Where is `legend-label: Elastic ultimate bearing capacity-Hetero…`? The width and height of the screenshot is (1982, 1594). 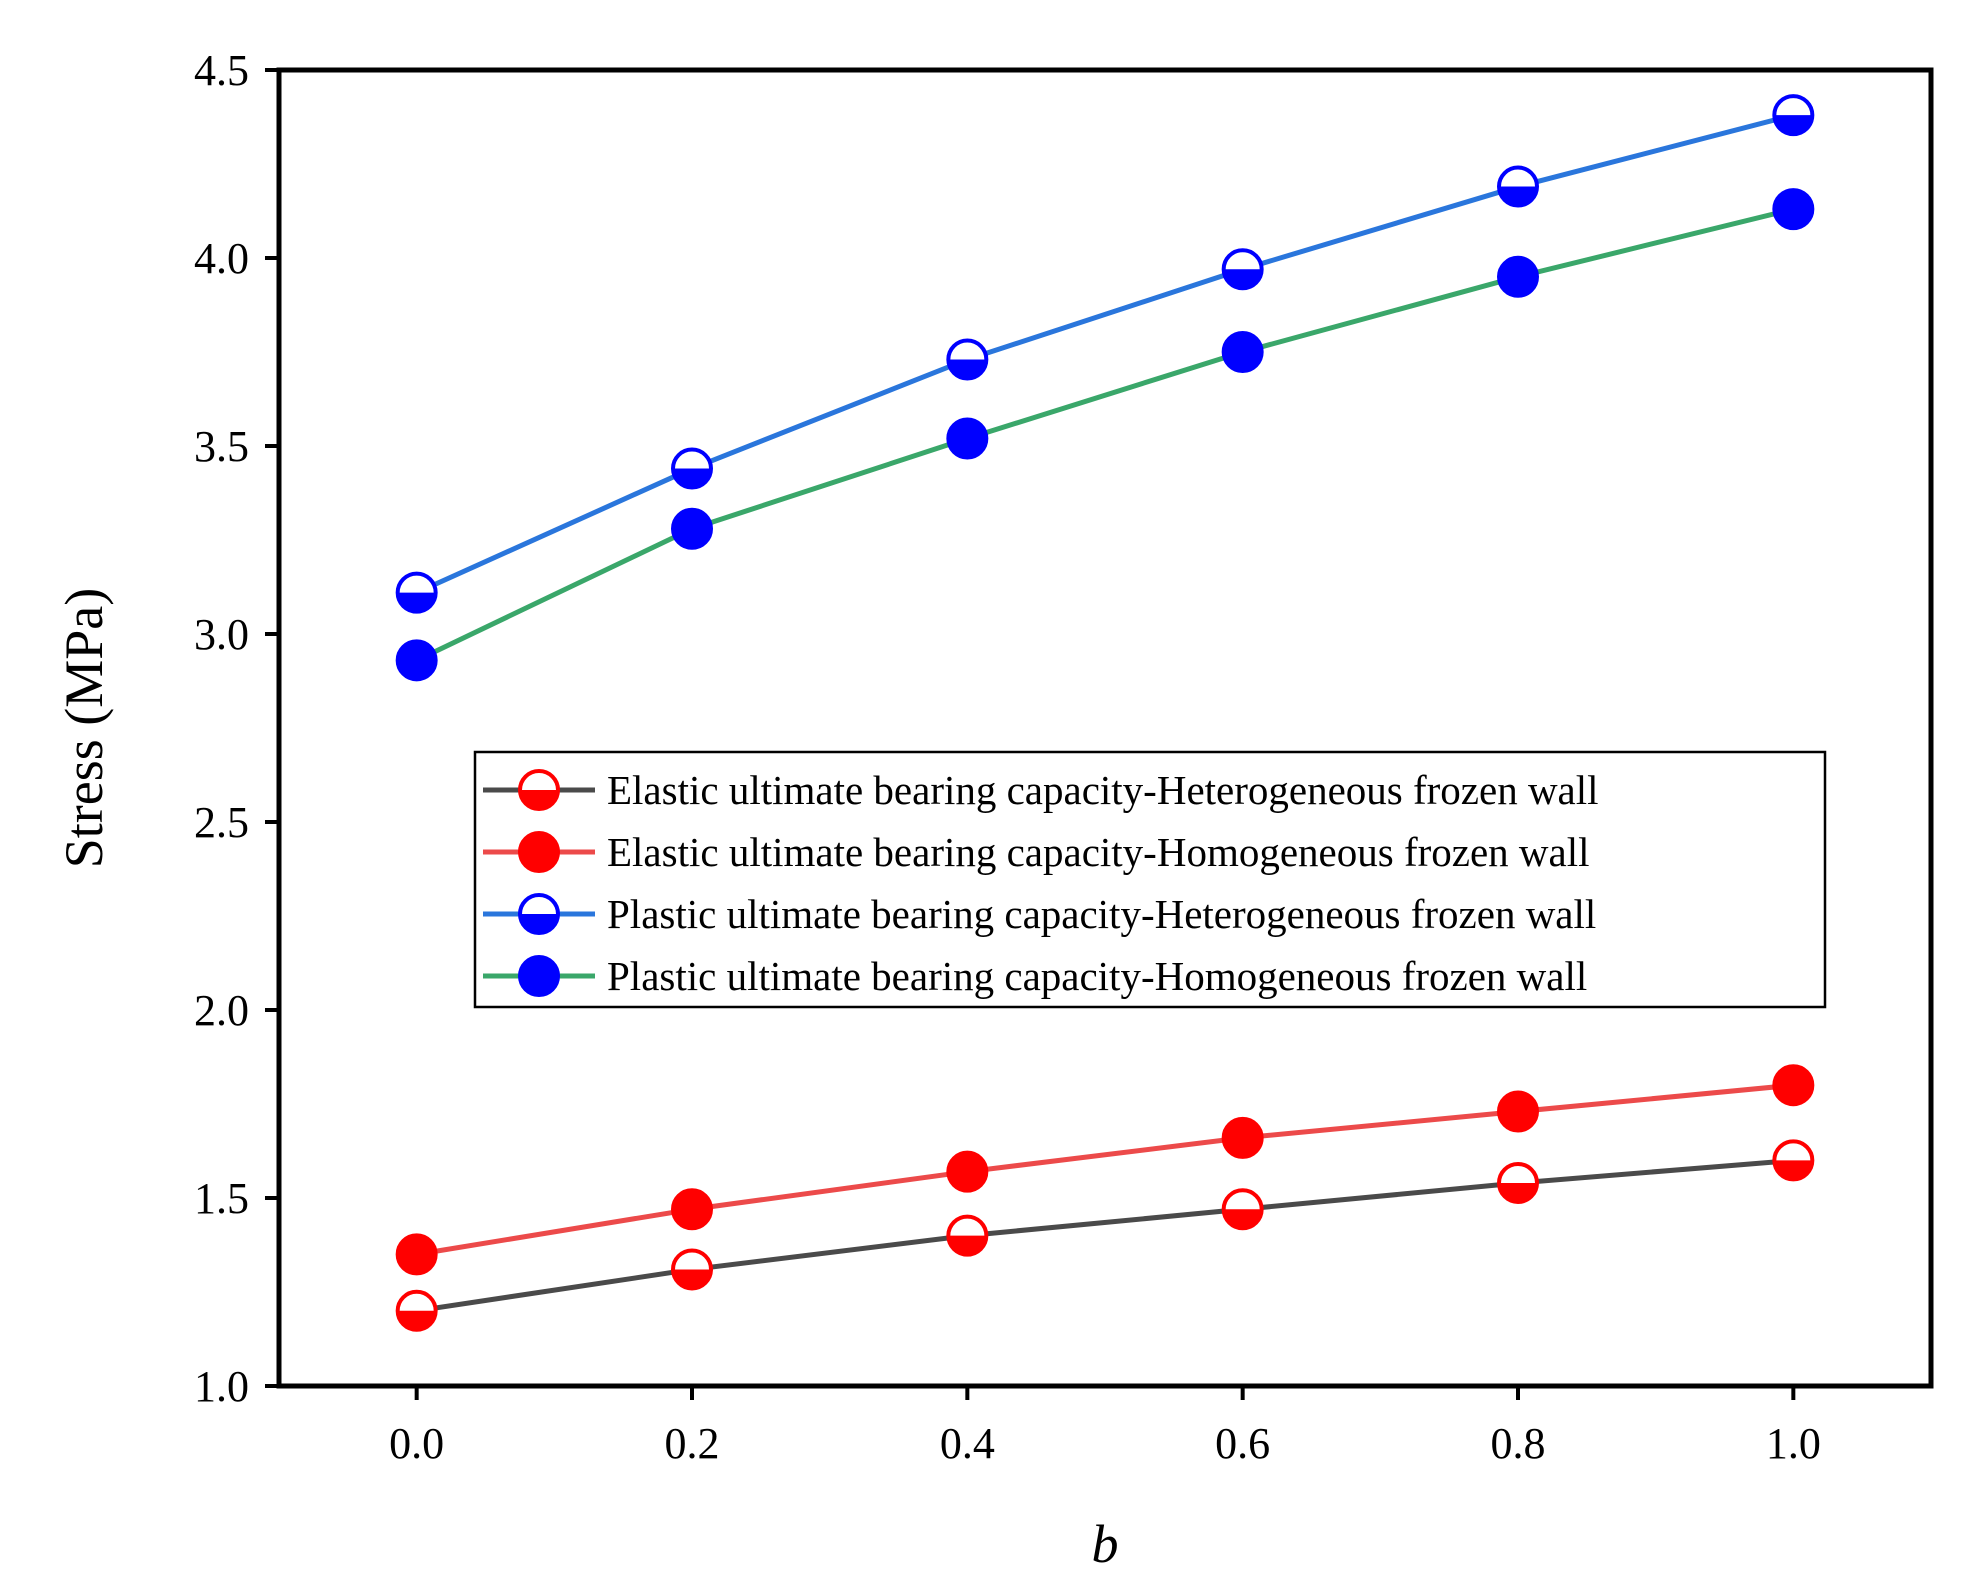 legend-label: Elastic ultimate bearing capacity-Hetero… is located at coordinates (1103, 790).